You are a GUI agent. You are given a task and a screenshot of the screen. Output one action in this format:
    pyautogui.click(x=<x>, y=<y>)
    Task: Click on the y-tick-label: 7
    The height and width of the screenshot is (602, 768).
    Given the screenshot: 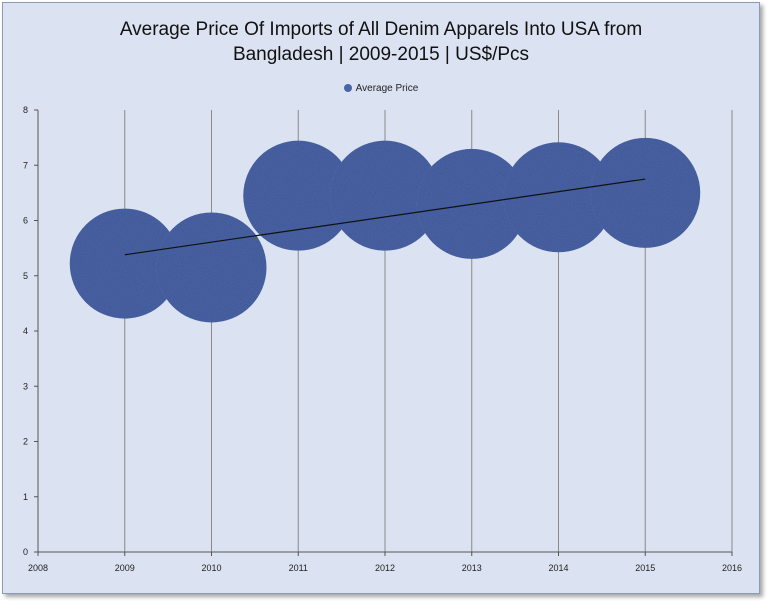 What is the action you would take?
    pyautogui.click(x=25, y=165)
    